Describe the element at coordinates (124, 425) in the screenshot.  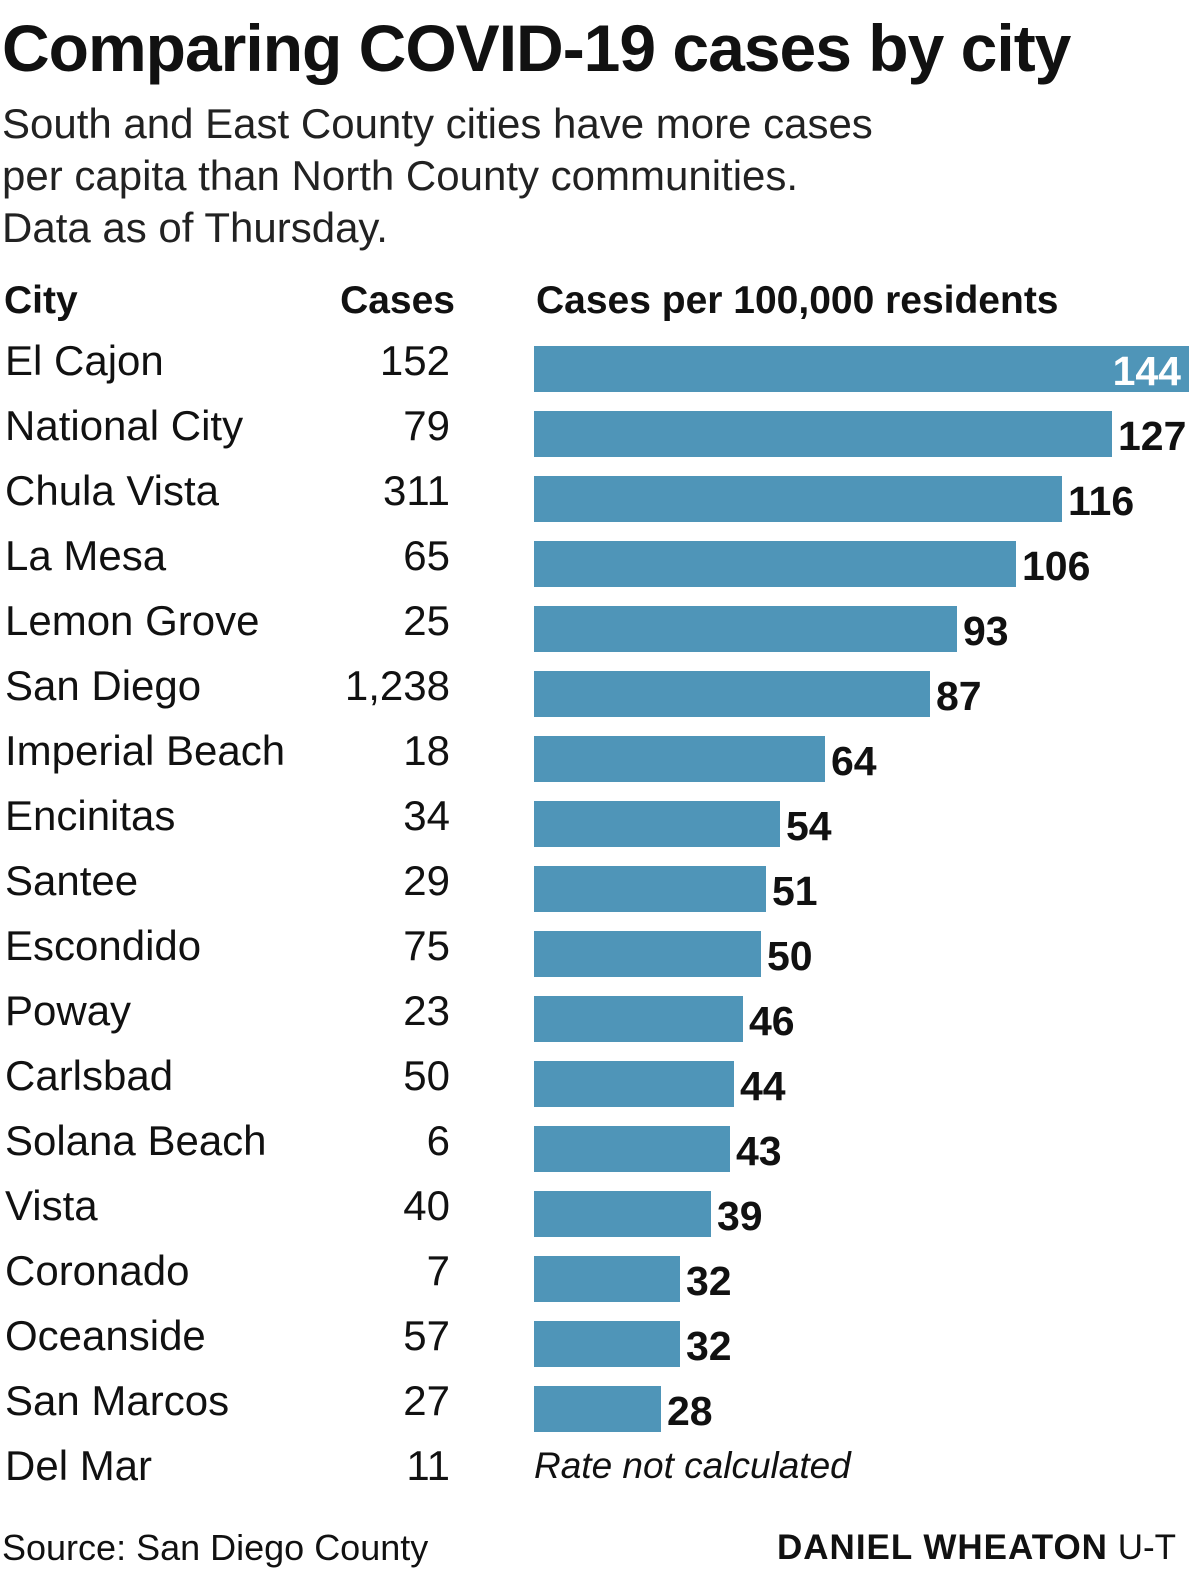
I see `city-label: National City` at that location.